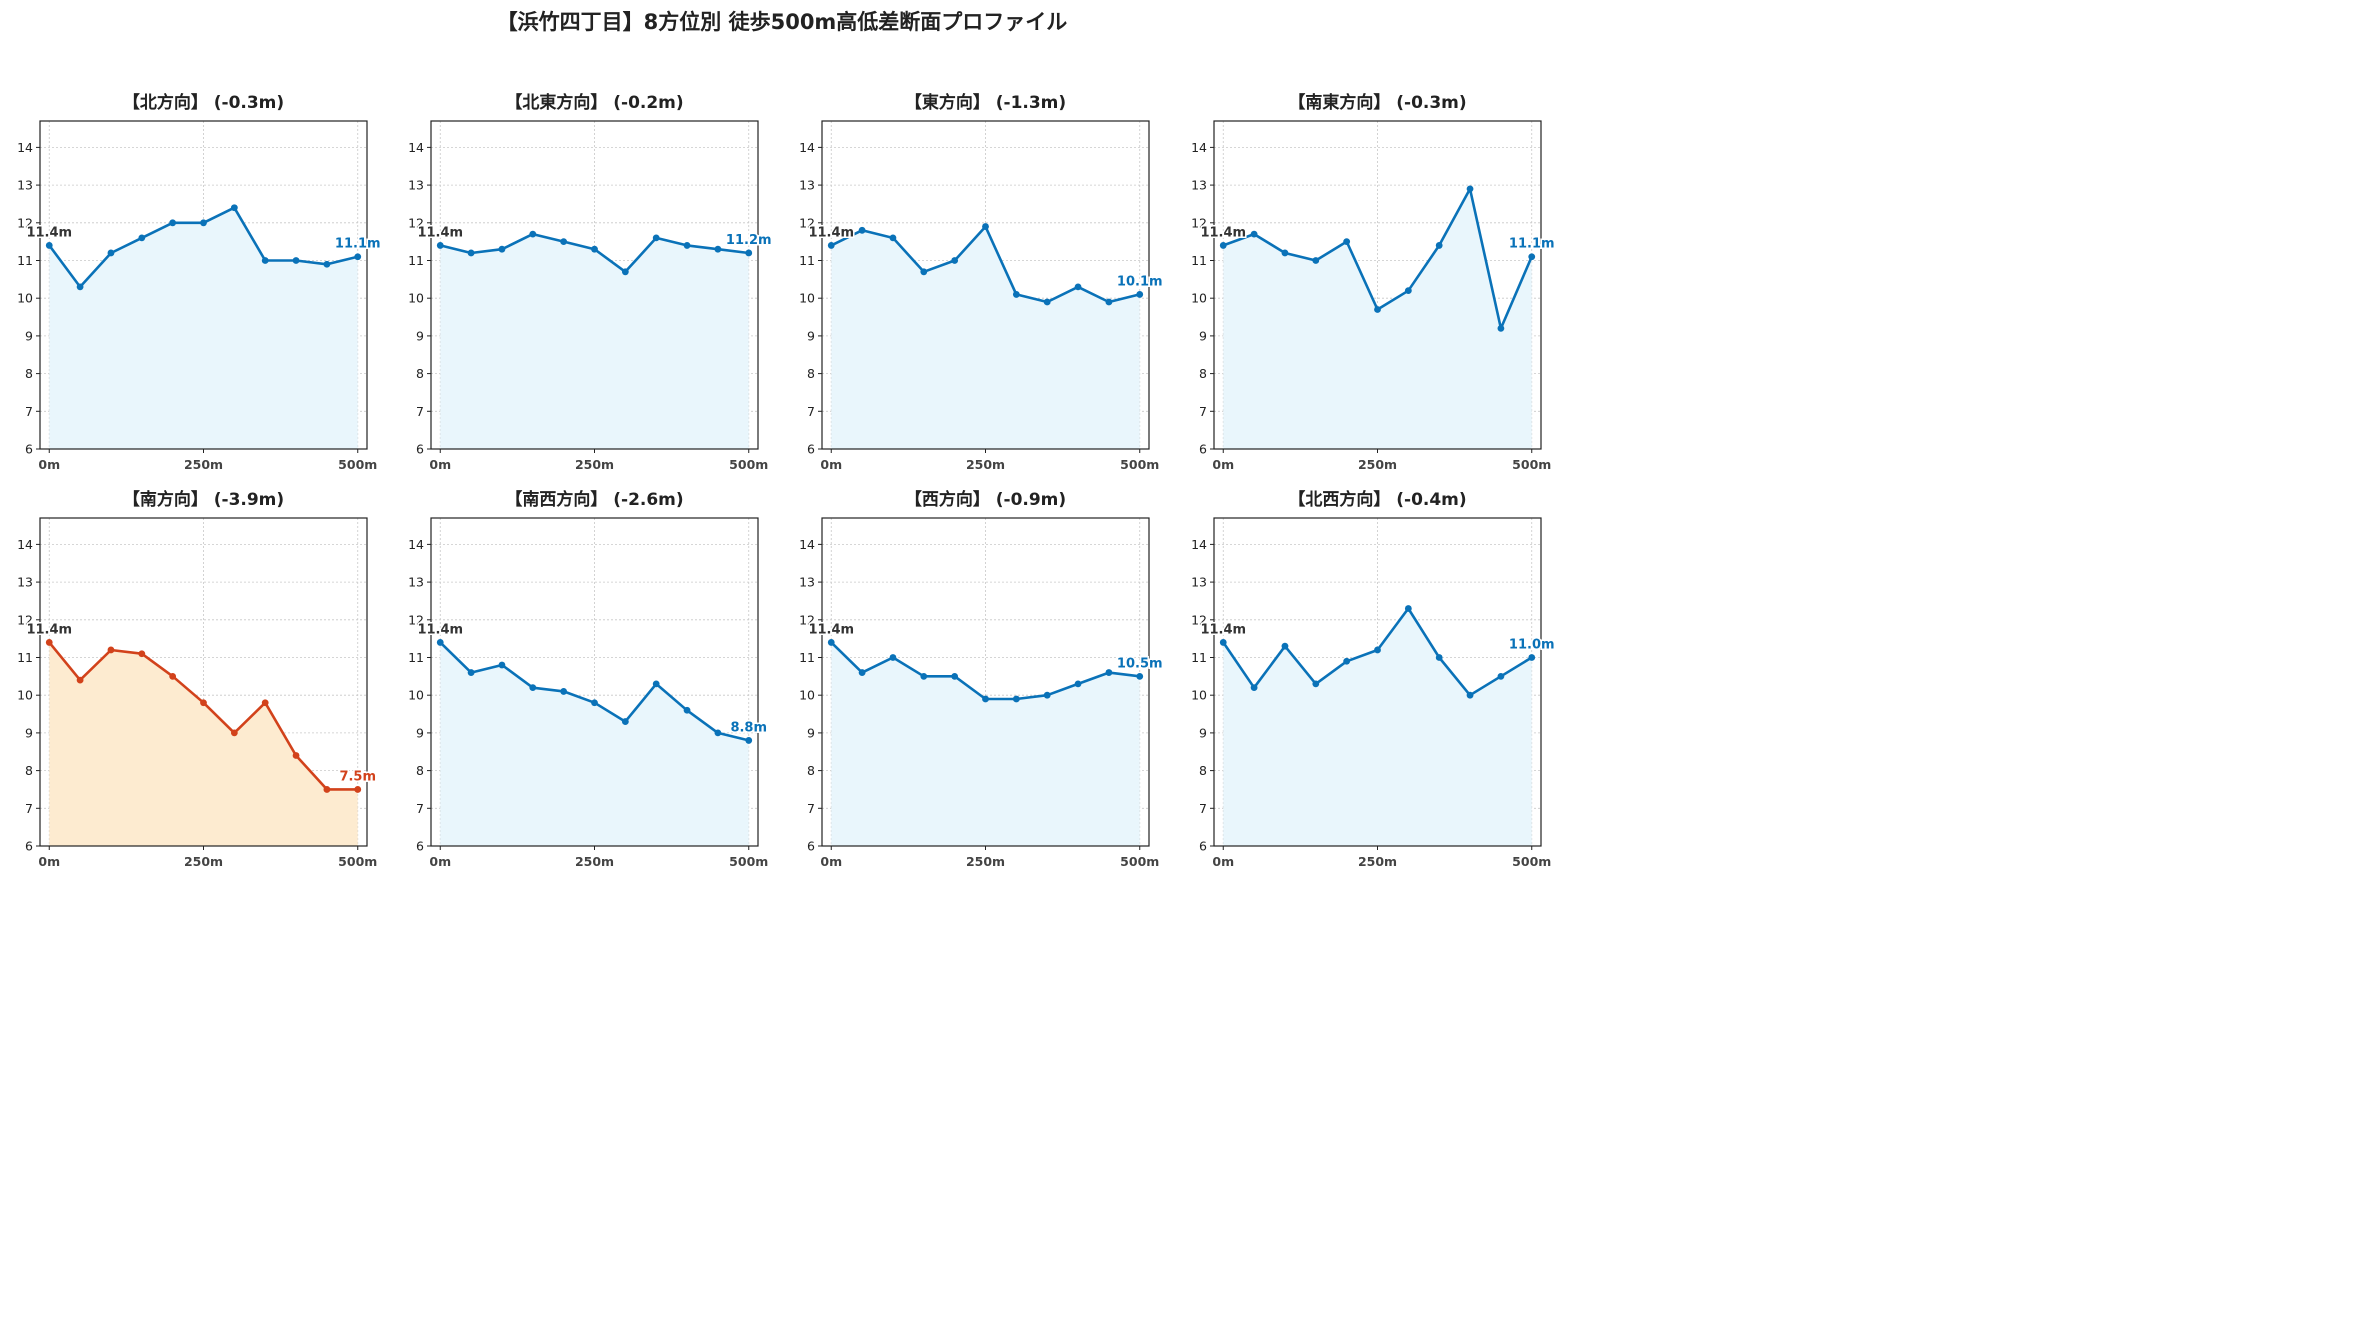 This screenshot has width=2380, height=1340. Describe the element at coordinates (1377, 499) in the screenshot. I see `panel-title: 【北西方向】 (-0.4m)` at that location.